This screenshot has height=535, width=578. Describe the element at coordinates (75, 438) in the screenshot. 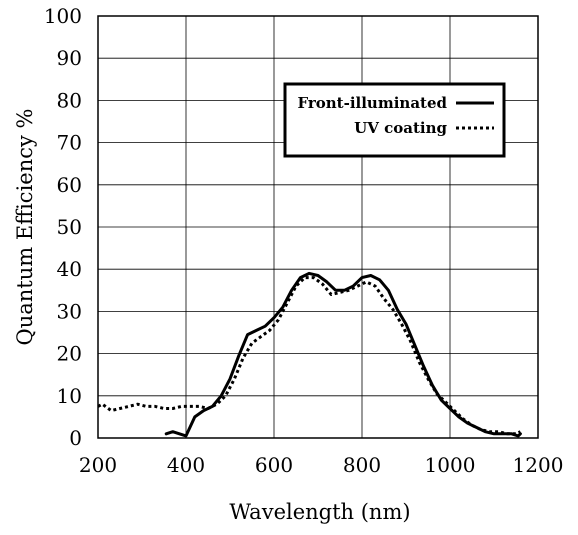

I see `y-tick-label: 0` at that location.